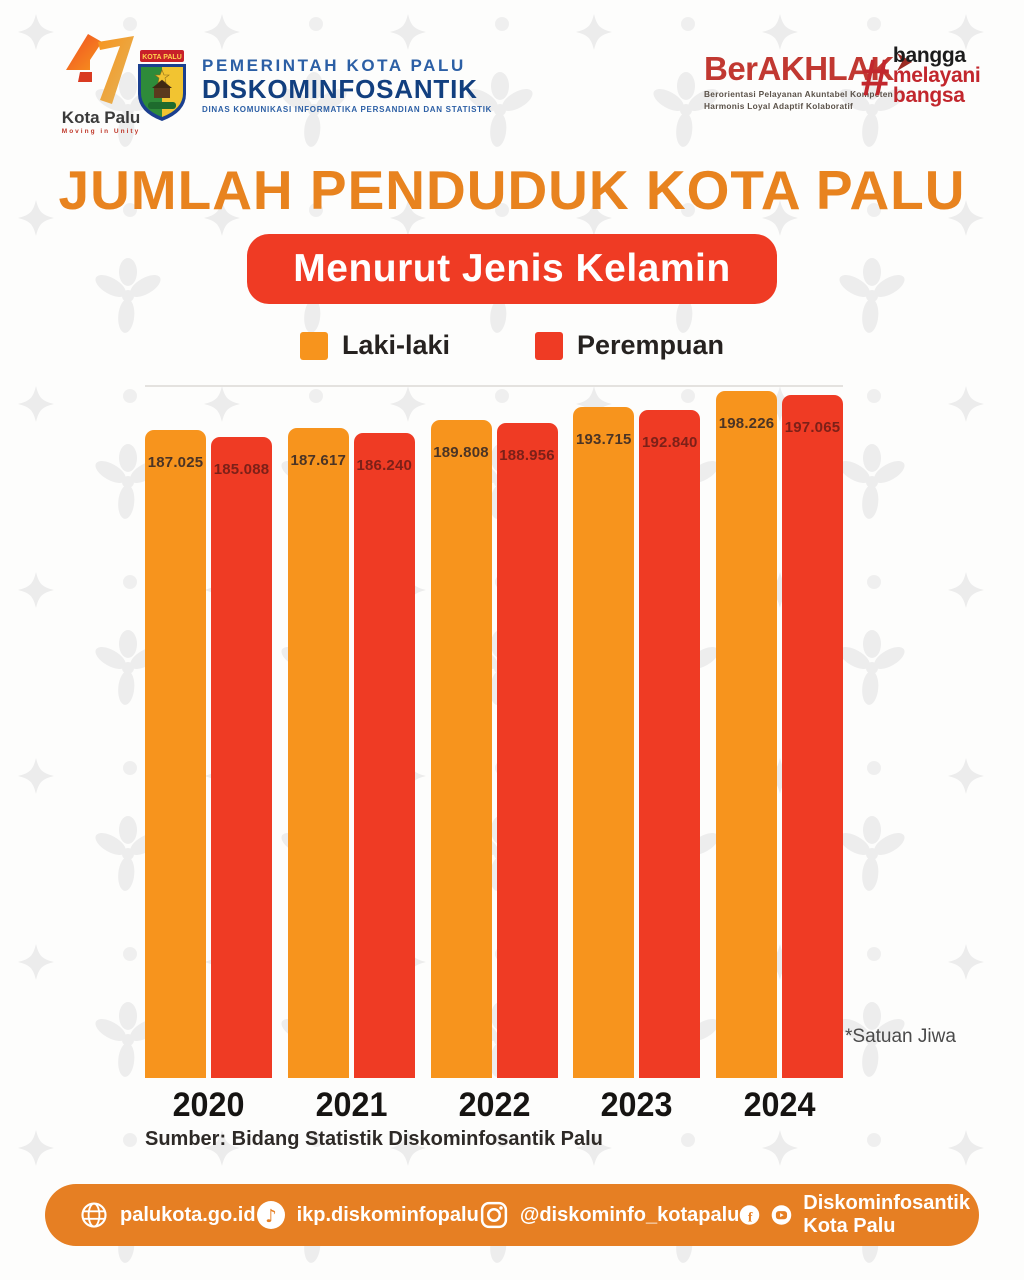  Describe the element at coordinates (886, 1214) in the screenshot. I see `footer-facebook-youtube-text: Diskominfosantik Kota Palu` at that location.